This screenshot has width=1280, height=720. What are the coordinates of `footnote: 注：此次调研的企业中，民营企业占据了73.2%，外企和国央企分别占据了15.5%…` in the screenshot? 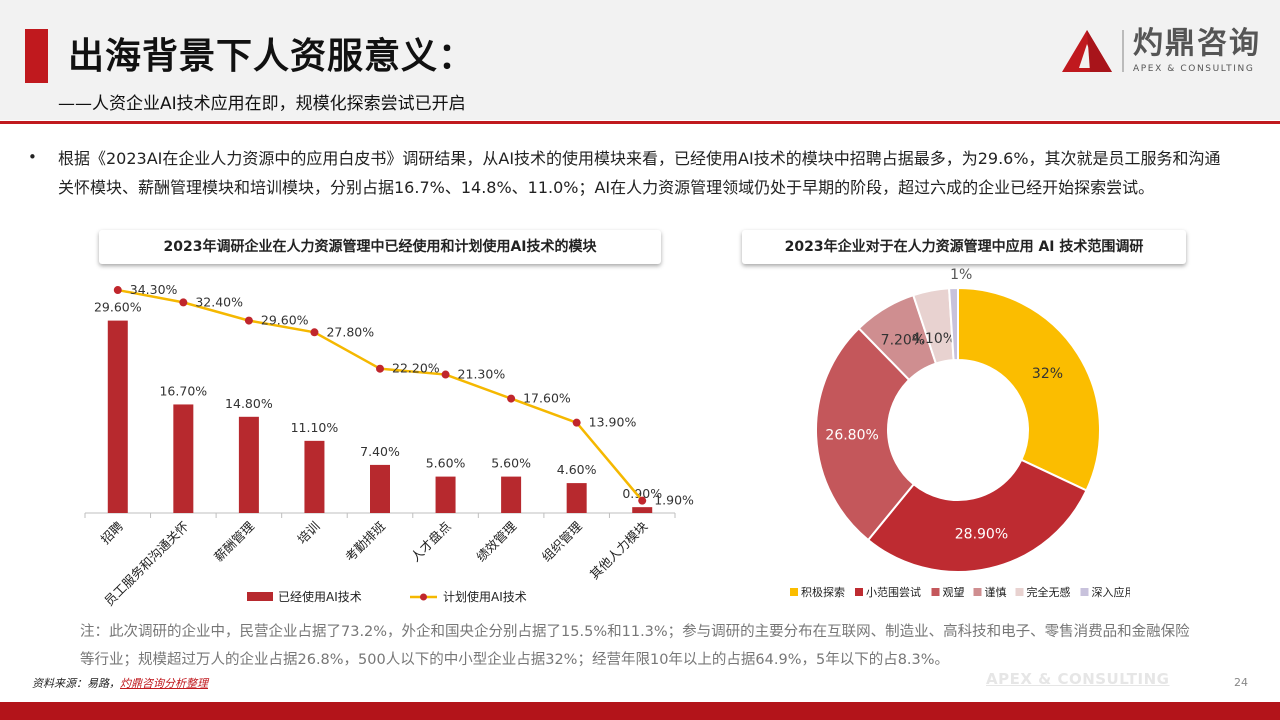 It's located at (635, 646).